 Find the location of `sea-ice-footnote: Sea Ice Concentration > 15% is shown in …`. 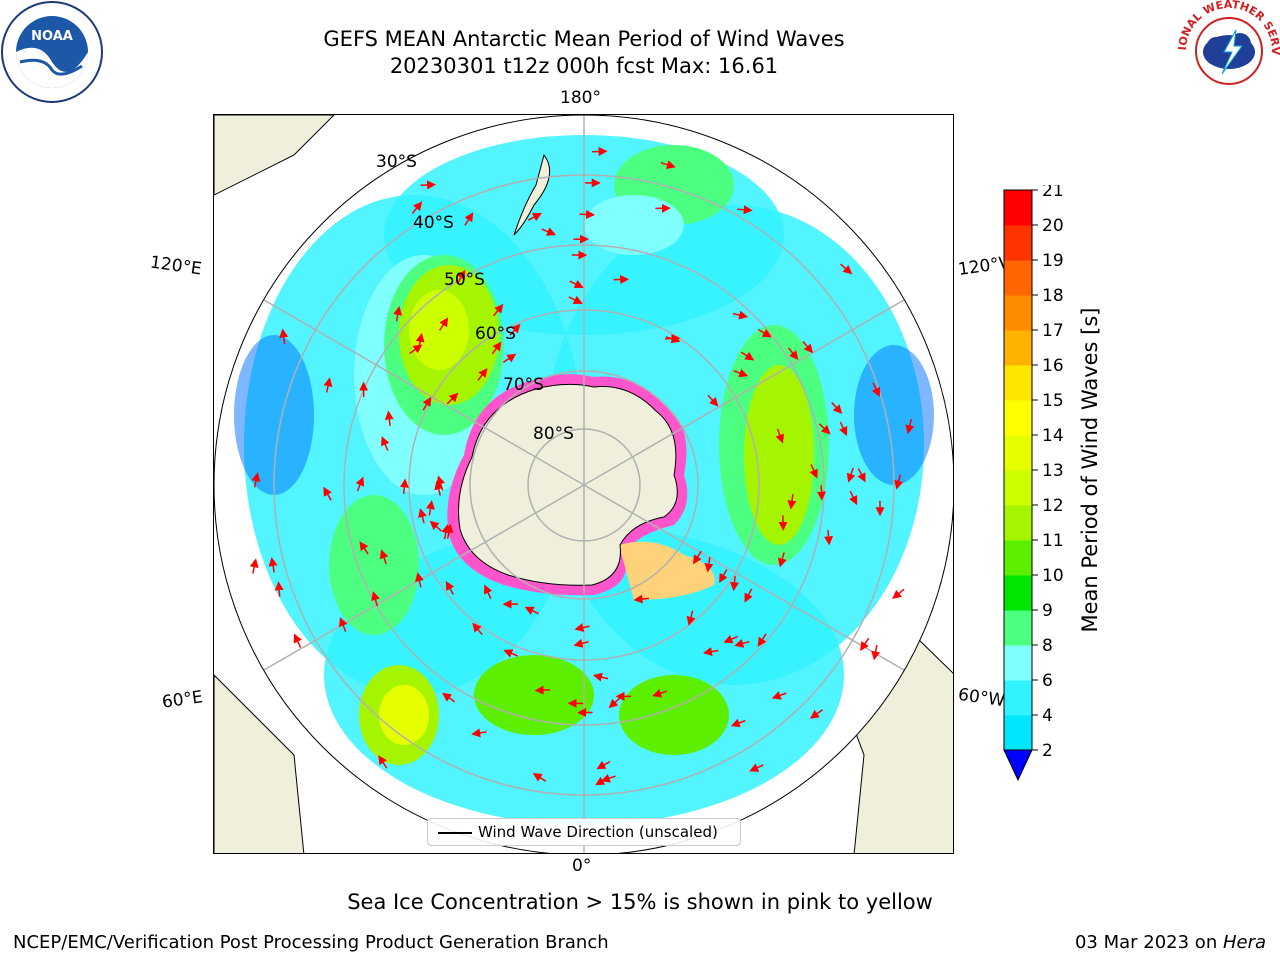

sea-ice-footnote: Sea Ice Concentration > 15% is shown in … is located at coordinates (640, 902).